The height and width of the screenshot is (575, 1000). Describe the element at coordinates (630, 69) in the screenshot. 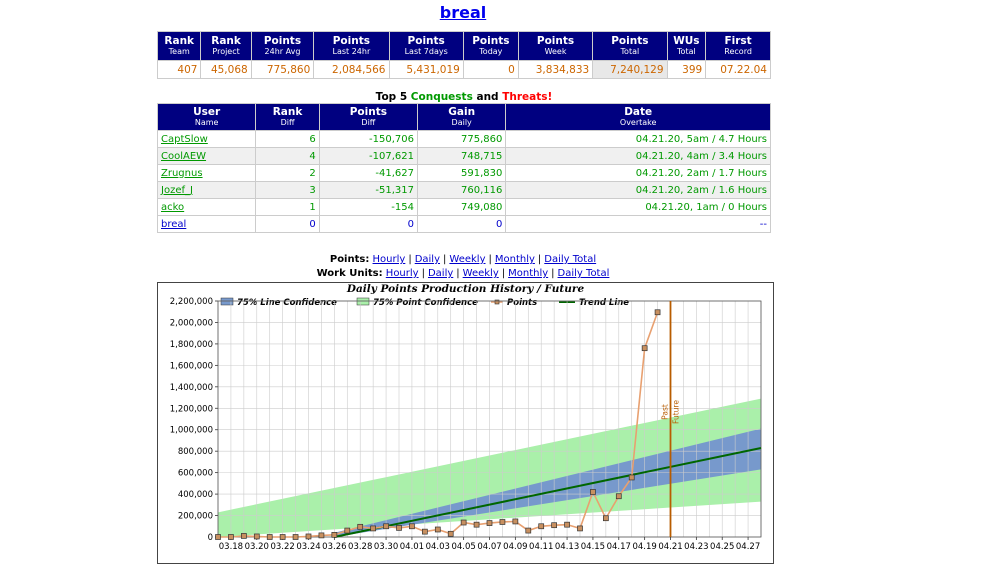

I see `rank-value: 7,240,129` at that location.